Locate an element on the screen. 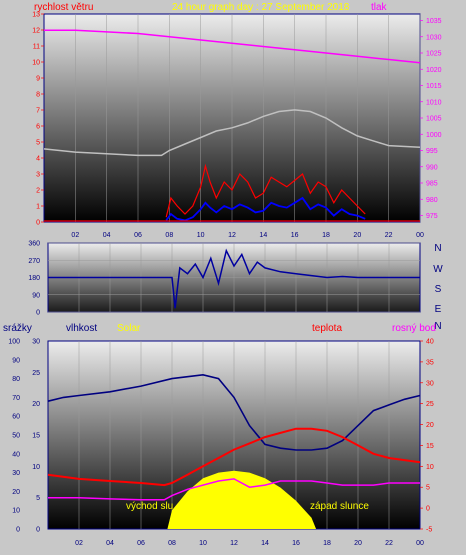 Image resolution: width=466 pixels, height=555 pixels. sunrise-label: východ slu is located at coordinates (149, 506).